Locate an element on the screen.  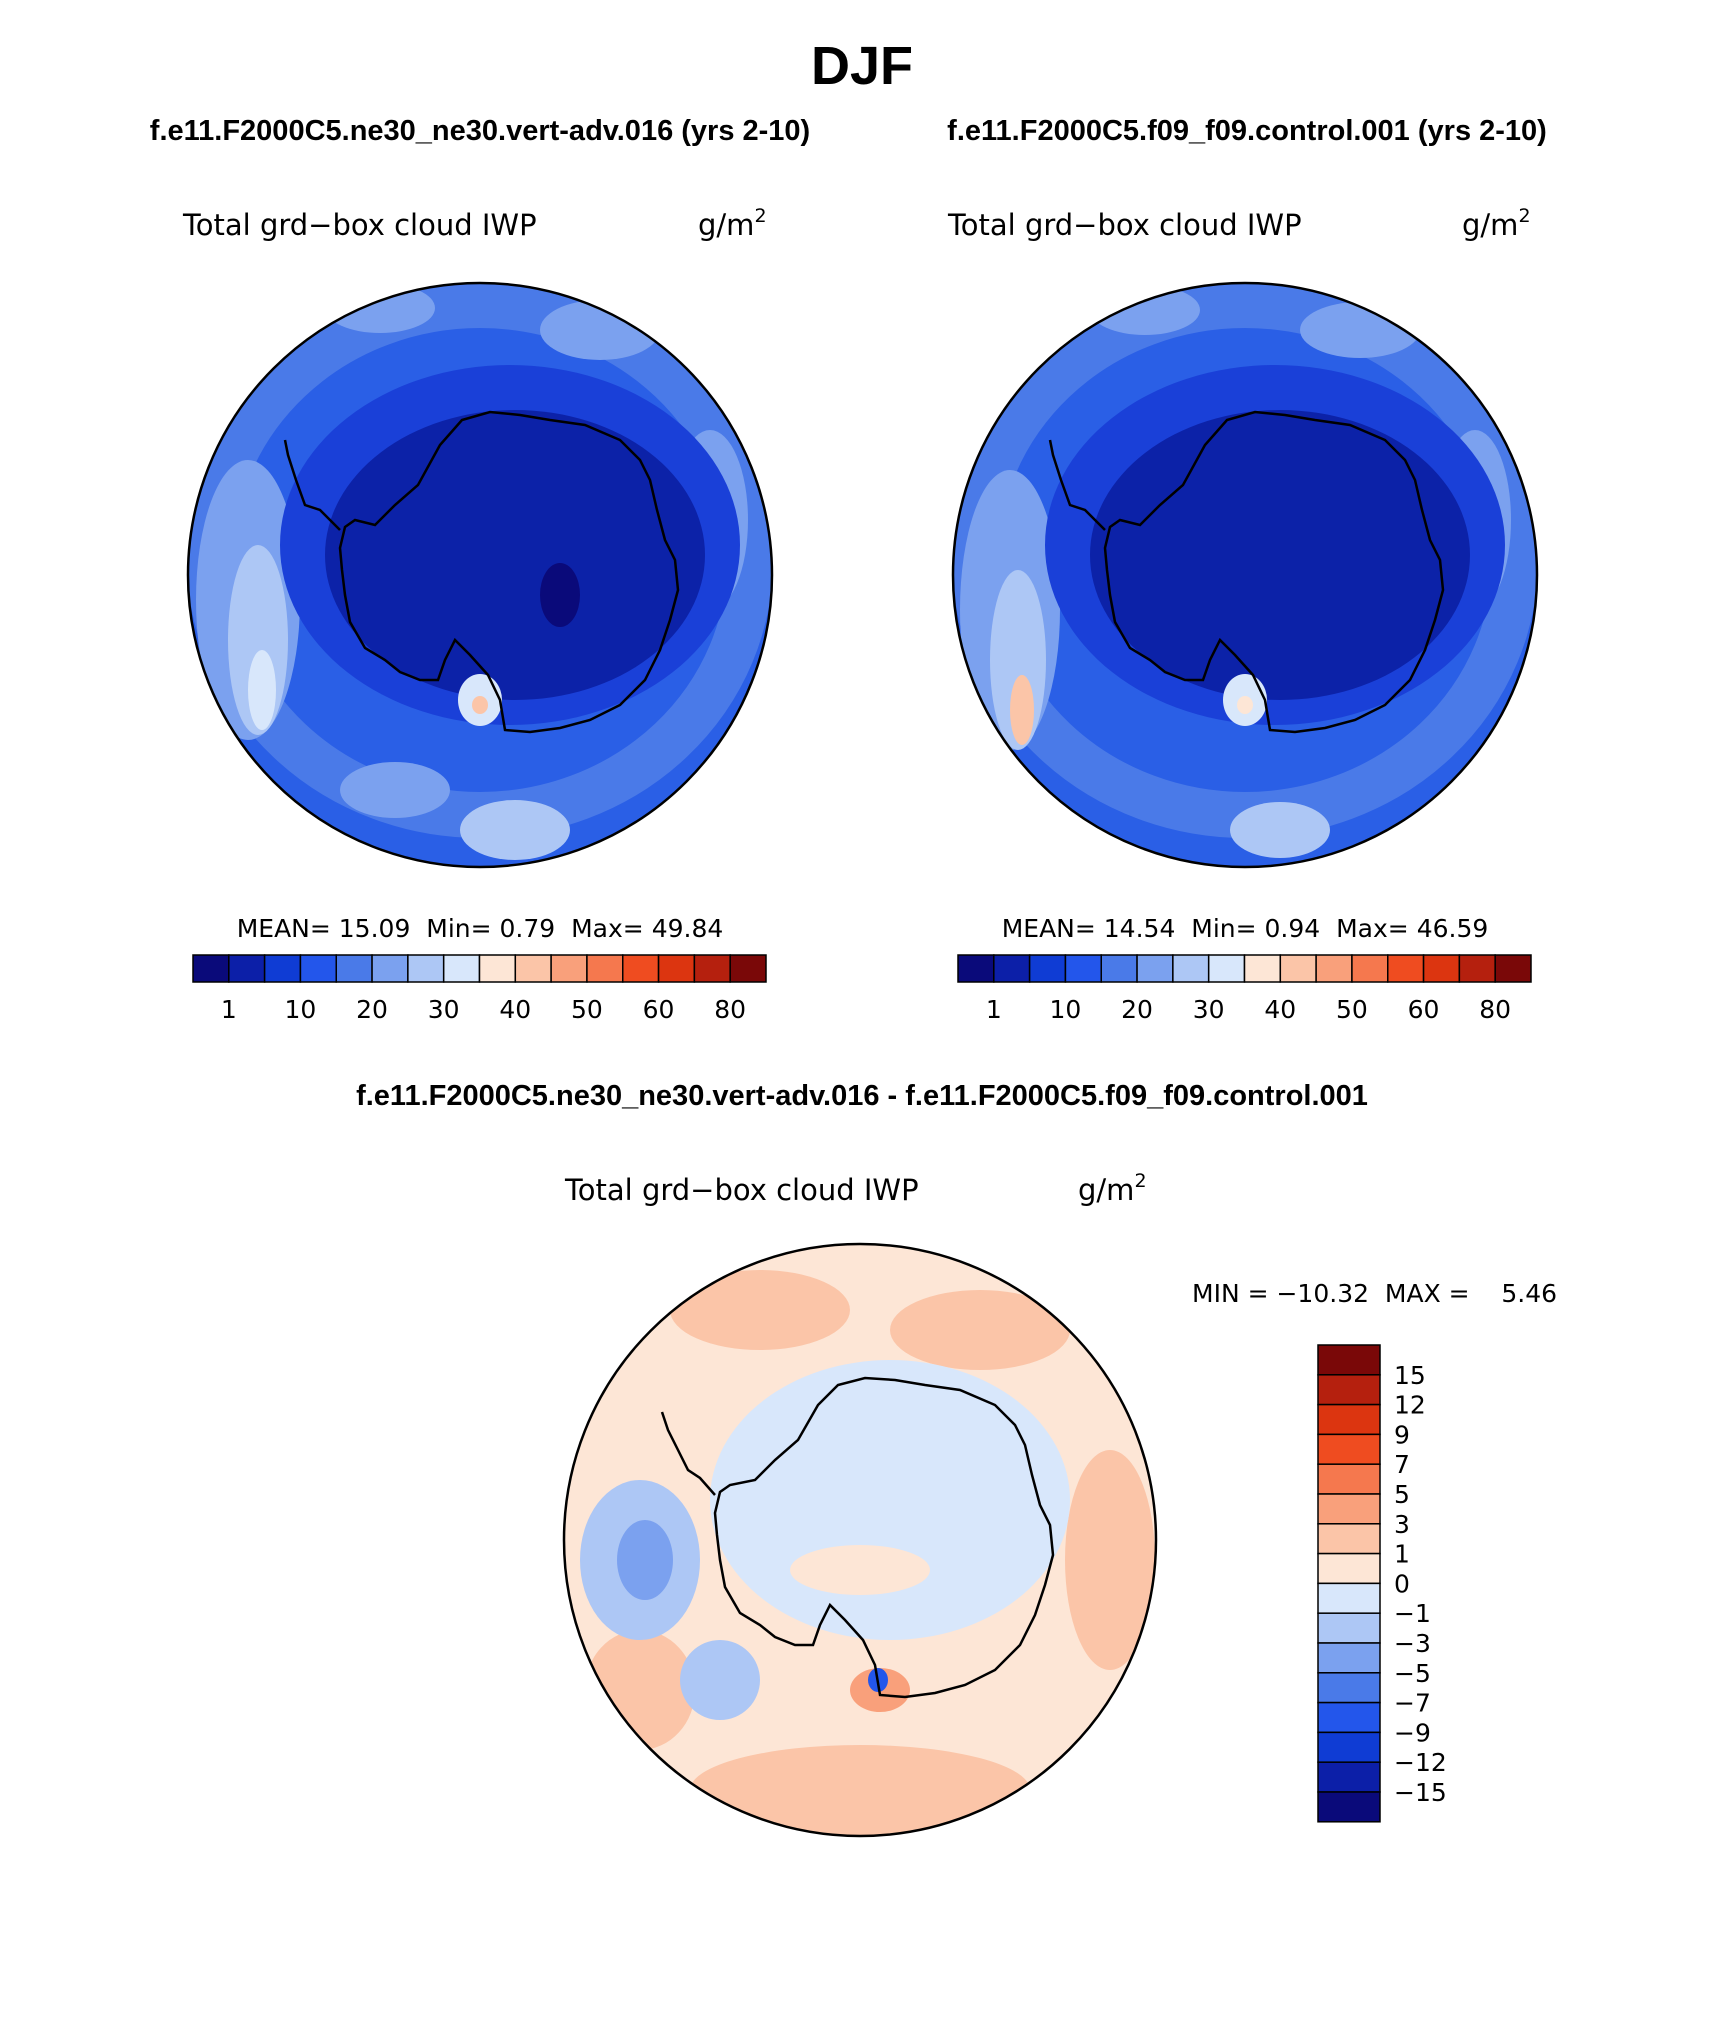
panel1-border is located at coordinates (480, 575).